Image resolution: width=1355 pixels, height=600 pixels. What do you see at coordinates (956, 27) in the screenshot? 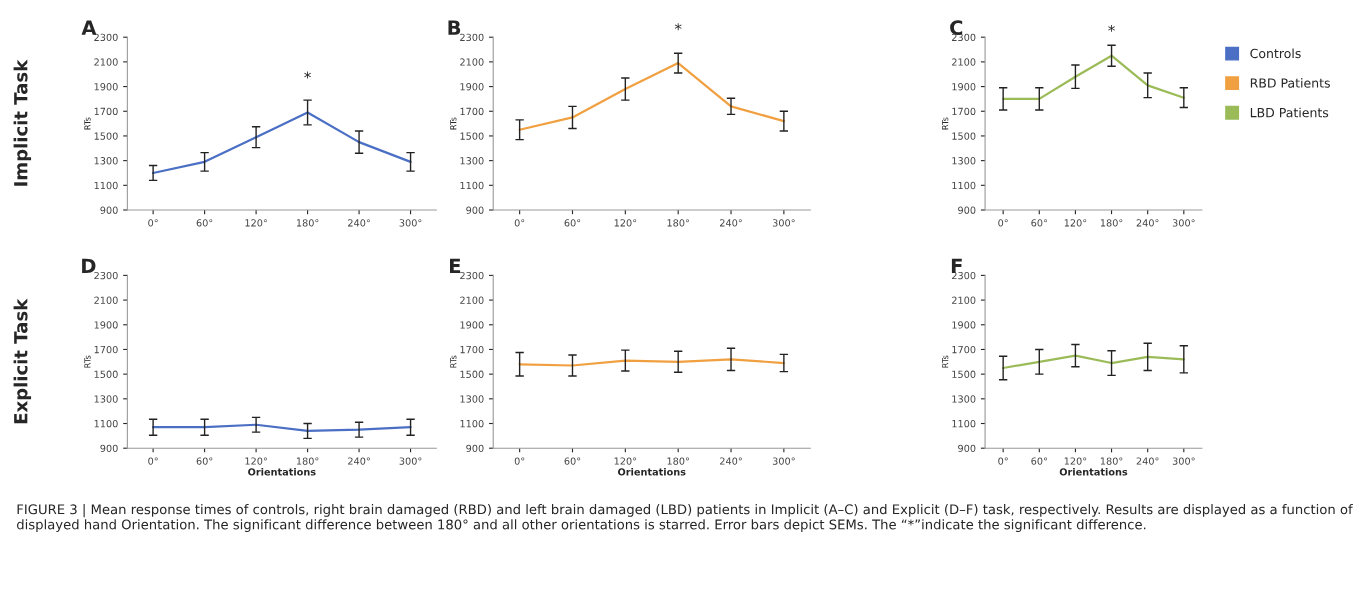
I see `chart-title: C` at bounding box center [956, 27].